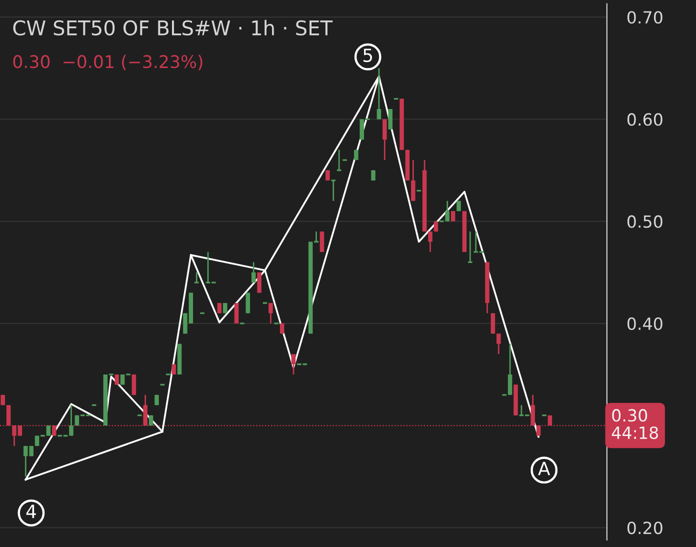  I want to click on y-tick-label: 0.50, so click(644, 221).